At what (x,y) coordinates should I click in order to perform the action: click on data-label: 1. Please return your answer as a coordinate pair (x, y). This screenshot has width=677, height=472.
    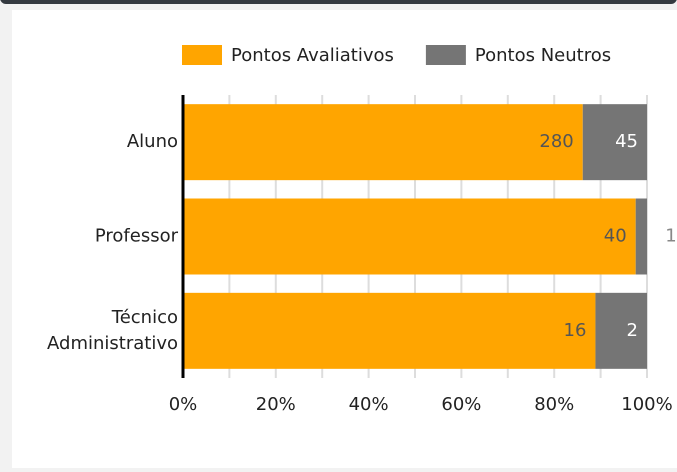
    Looking at the image, I should click on (670, 236).